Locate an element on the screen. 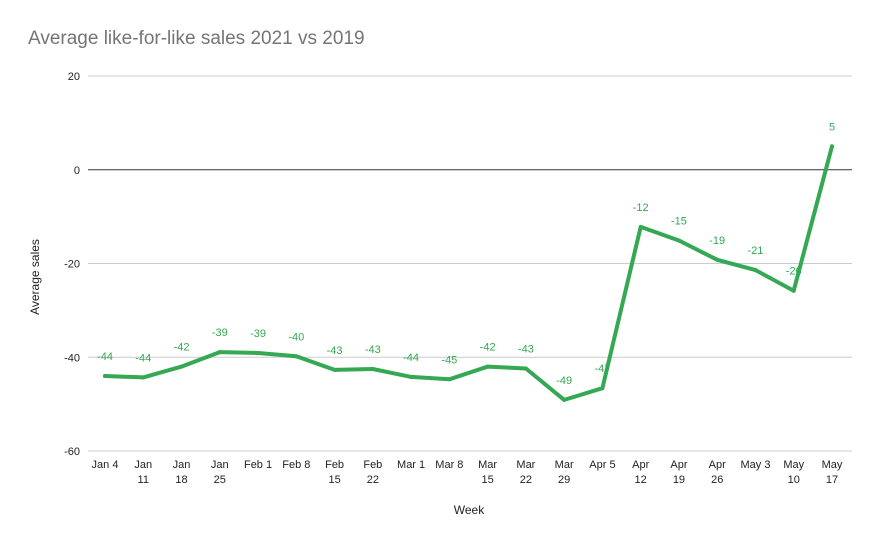  data-label: -40 is located at coordinates (296, 337).